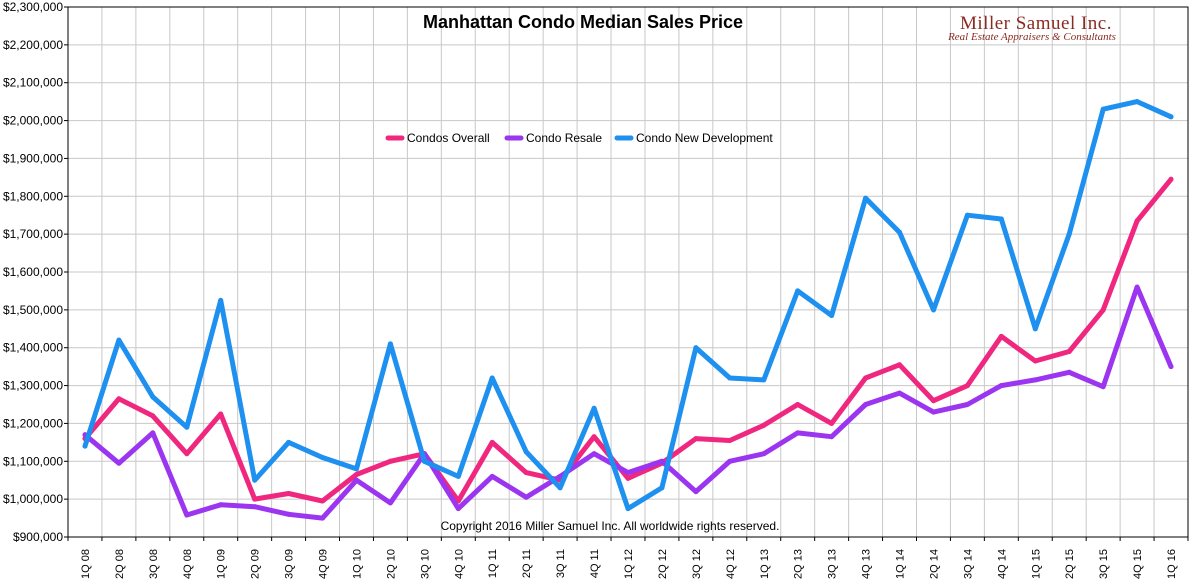  I want to click on brand-name: Miller Samuel Inc., so click(1036, 23).